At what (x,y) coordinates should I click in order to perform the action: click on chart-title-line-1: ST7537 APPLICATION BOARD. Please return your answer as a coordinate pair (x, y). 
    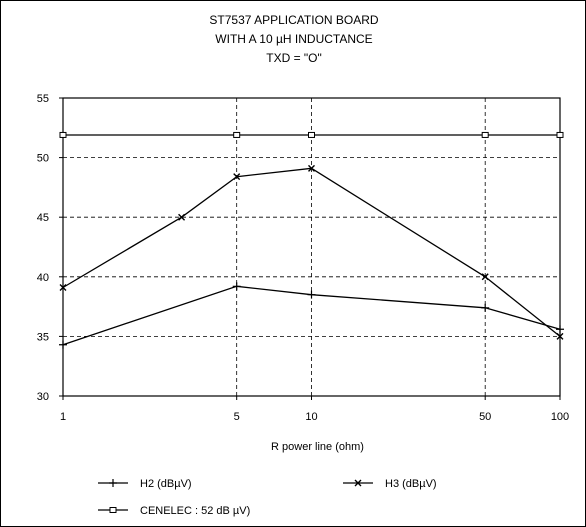
    Looking at the image, I should click on (294, 20).